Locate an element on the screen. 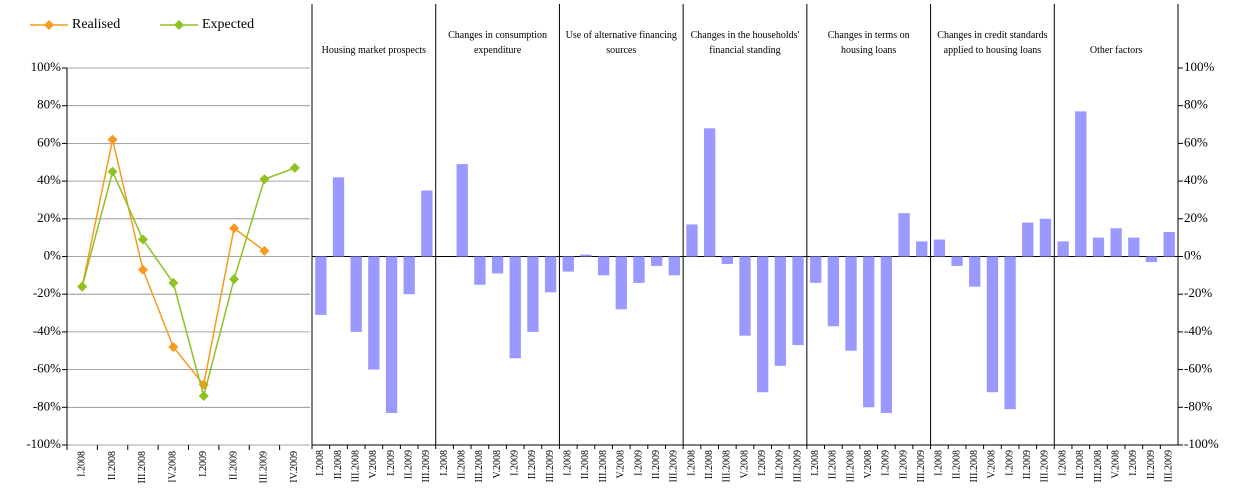 The width and height of the screenshot is (1235, 499). y-tick-label: 80% is located at coordinates (1196, 104).